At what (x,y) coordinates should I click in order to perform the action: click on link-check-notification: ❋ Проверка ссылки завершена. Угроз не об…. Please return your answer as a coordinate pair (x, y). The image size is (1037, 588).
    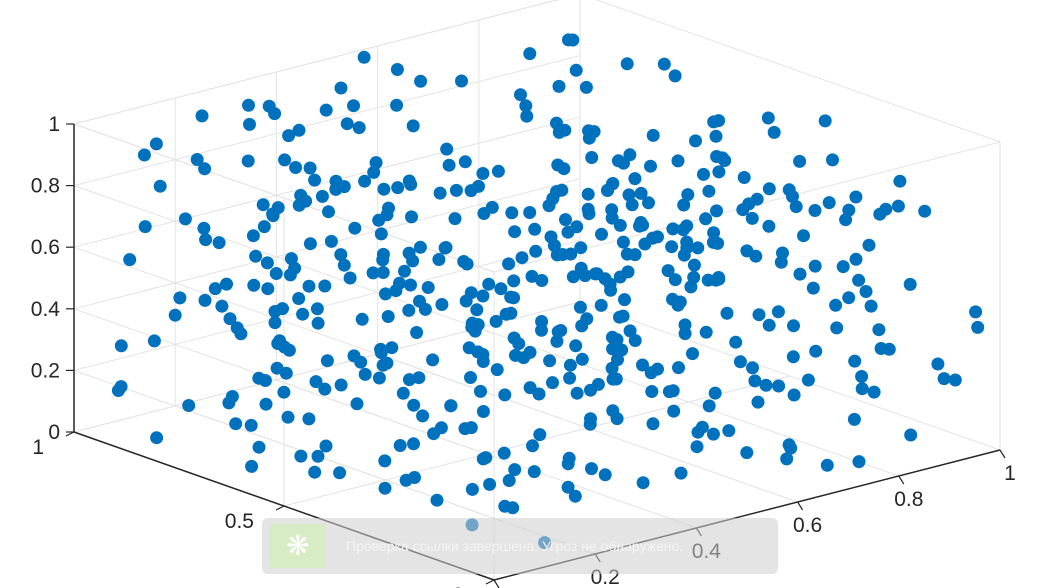
    Looking at the image, I should click on (520, 546).